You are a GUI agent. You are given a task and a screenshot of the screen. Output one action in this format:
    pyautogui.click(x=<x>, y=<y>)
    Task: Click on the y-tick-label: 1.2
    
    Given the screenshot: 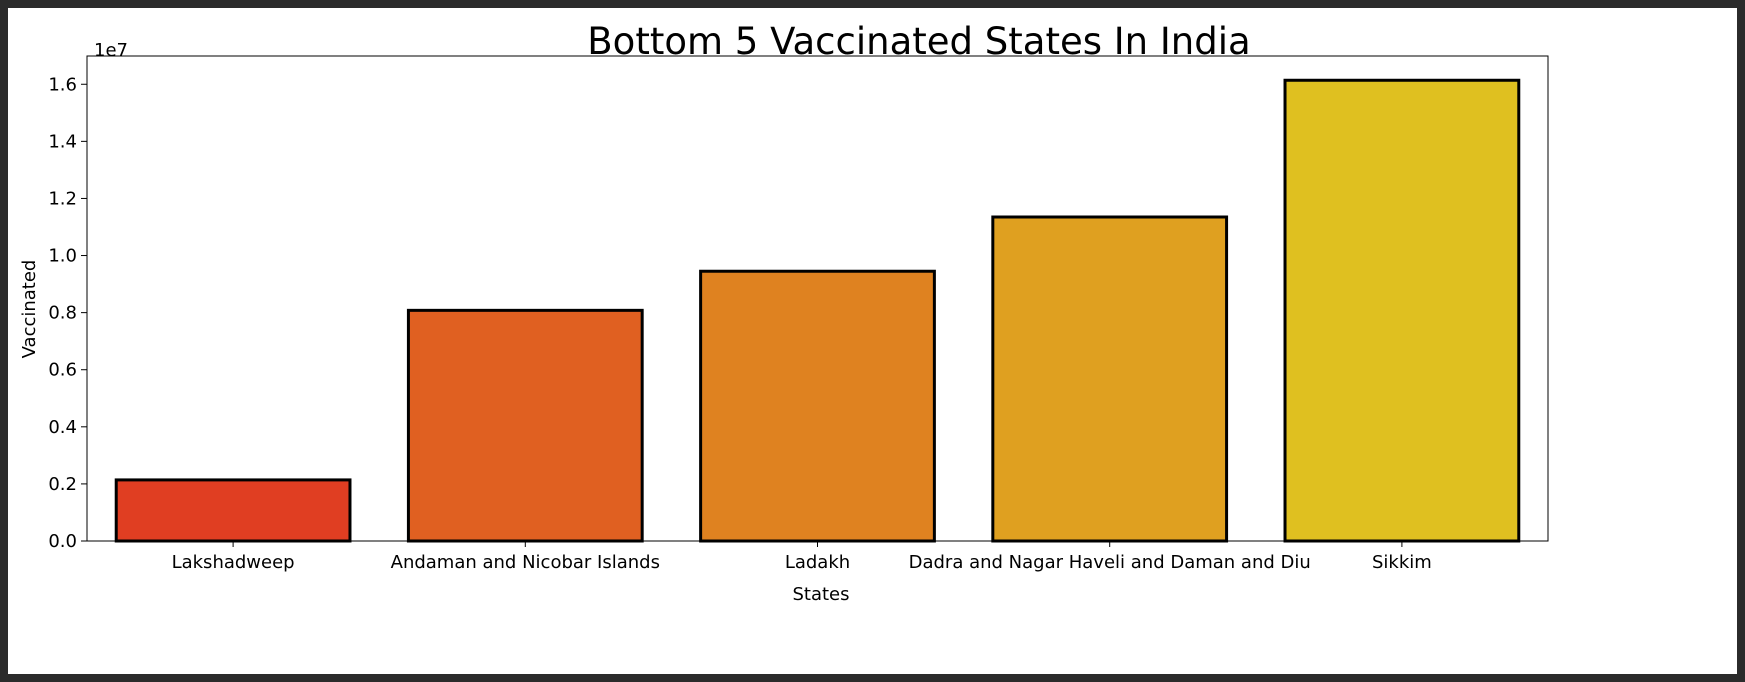 What is the action you would take?
    pyautogui.click(x=62, y=198)
    